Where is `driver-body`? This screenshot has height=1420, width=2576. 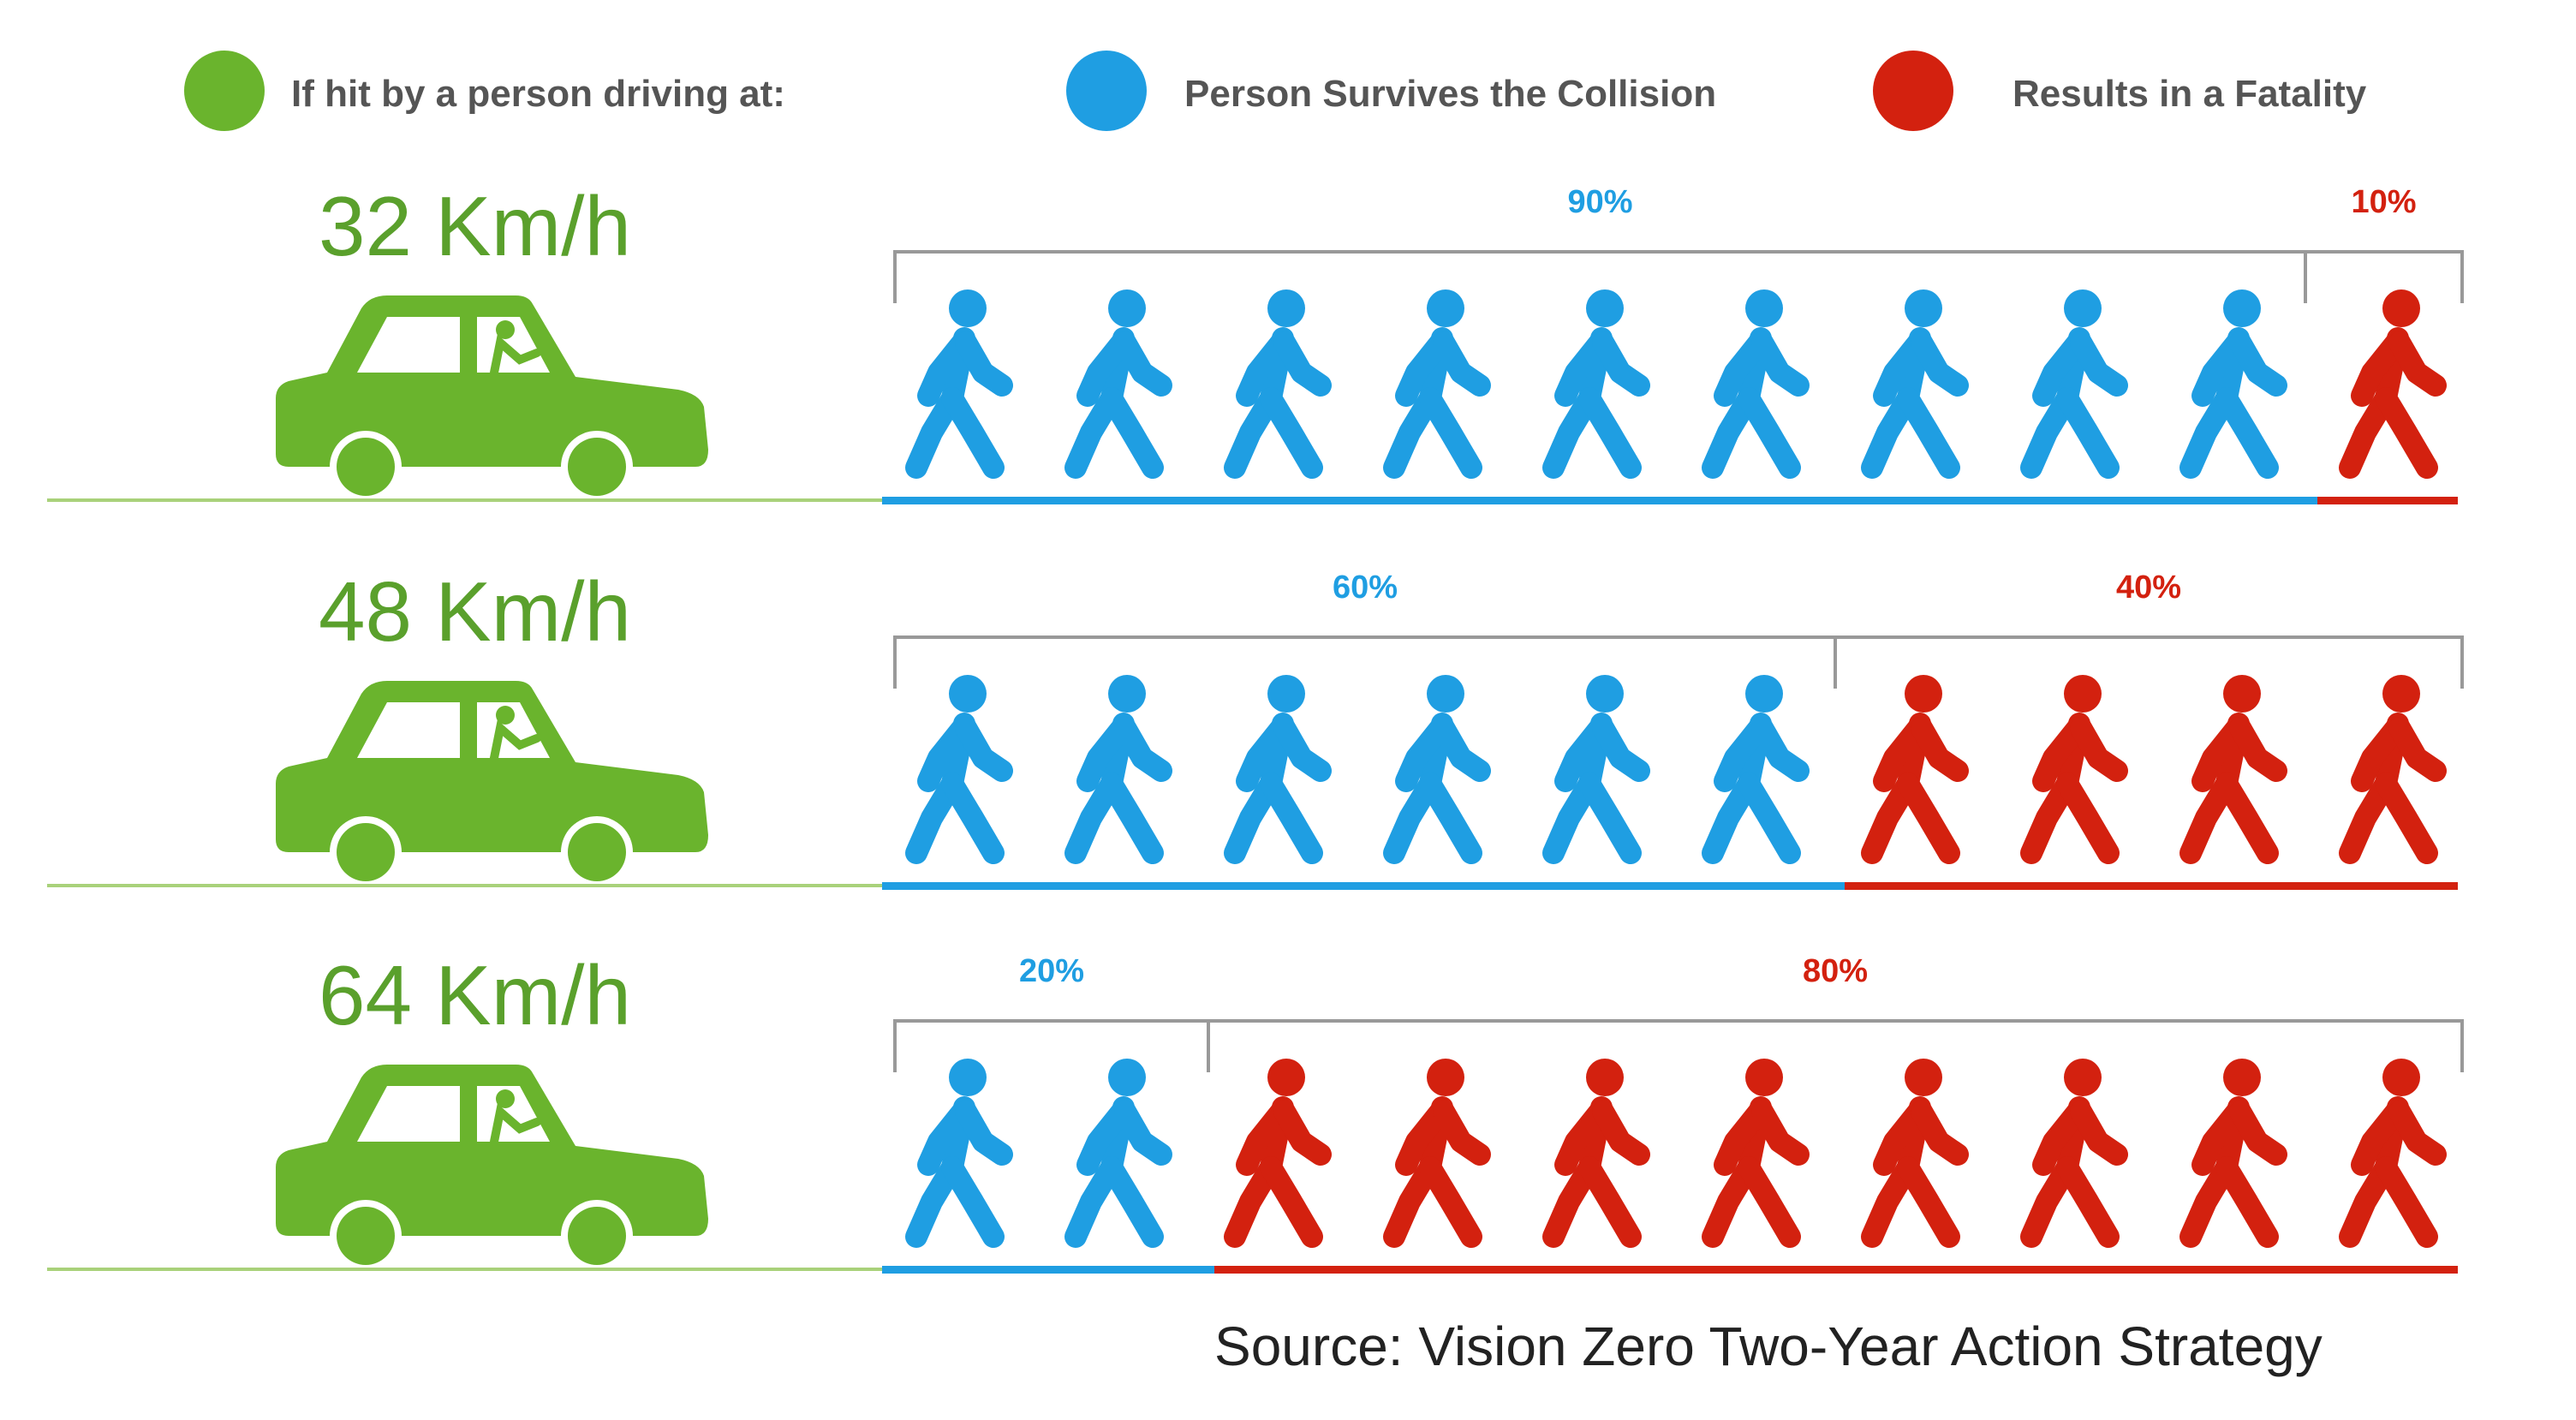
driver-body is located at coordinates (515, 356).